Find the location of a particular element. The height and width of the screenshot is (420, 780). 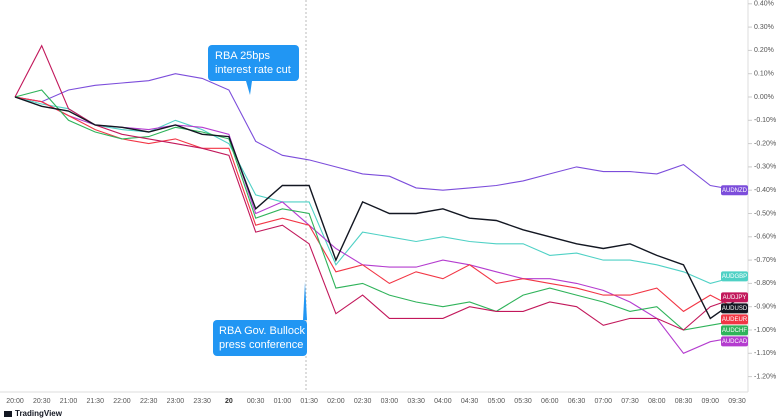

brand: TradingView is located at coordinates (39, 413).